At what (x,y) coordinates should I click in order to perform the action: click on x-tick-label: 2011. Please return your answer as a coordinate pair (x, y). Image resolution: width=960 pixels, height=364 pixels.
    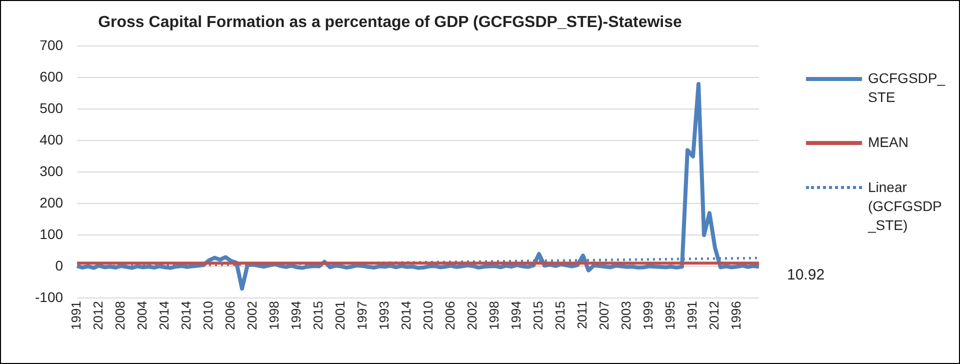
    Looking at the image, I should click on (582, 315).